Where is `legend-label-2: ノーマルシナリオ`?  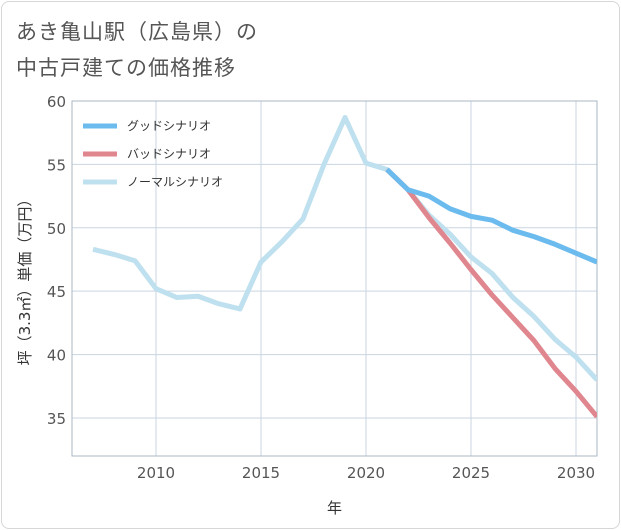 legend-label-2: ノーマルシナリオ is located at coordinates (175, 182).